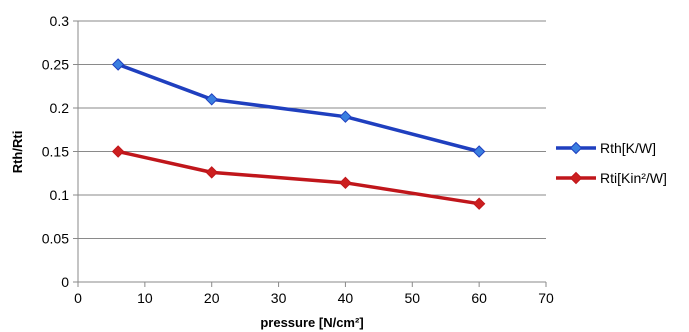  I want to click on x-tick-label: 40, so click(346, 298).